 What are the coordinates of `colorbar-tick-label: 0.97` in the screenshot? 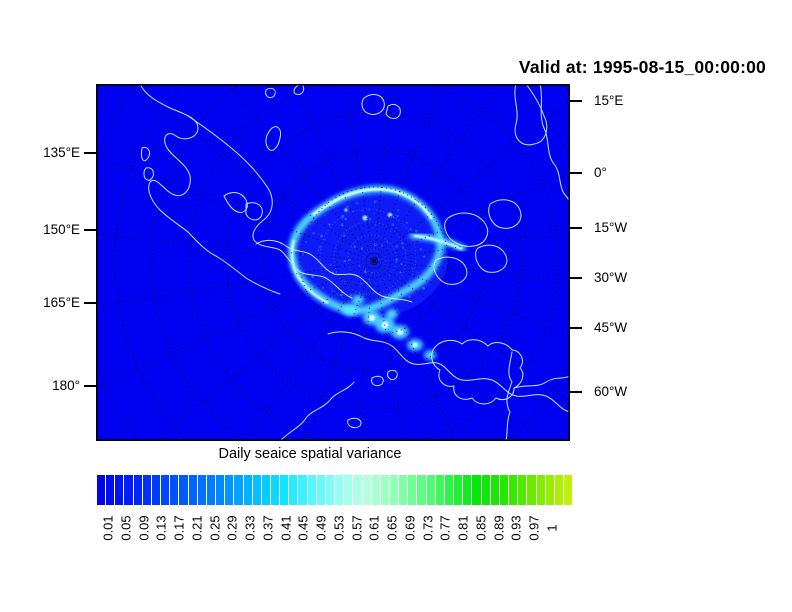 It's located at (534, 528).